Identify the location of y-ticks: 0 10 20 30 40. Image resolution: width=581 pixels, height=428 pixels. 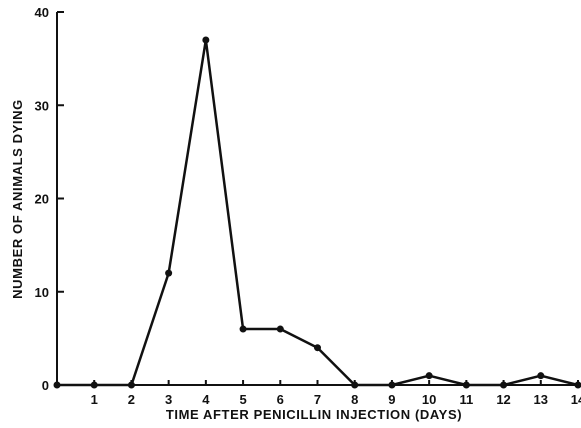
(49, 199).